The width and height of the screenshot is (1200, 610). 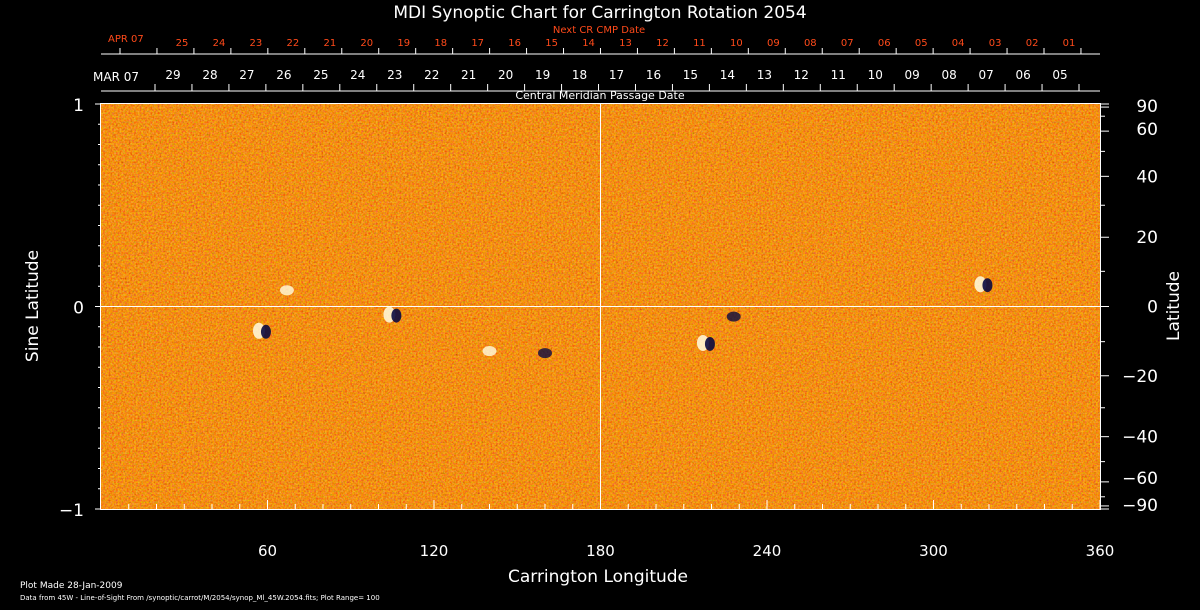 What do you see at coordinates (126, 39) in the screenshot?
I see `next-cr-month: APR 07` at bounding box center [126, 39].